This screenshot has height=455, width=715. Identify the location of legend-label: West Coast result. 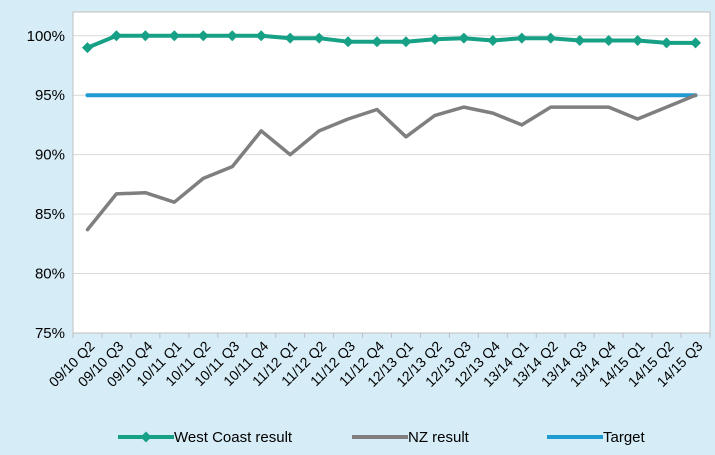
(233, 437).